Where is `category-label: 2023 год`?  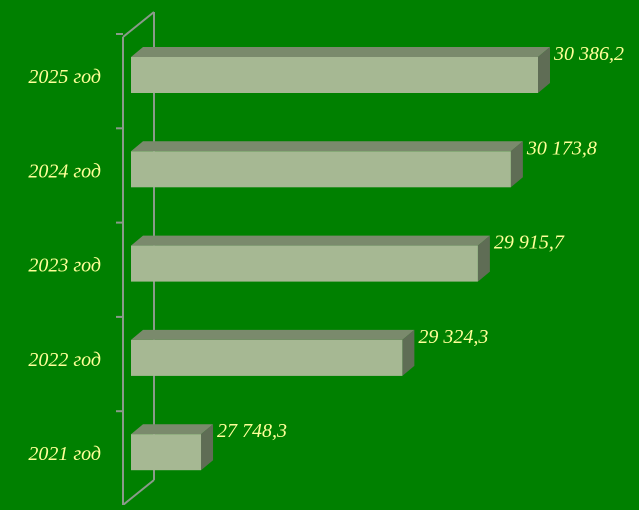
category-label: 2023 год is located at coordinates (64, 266).